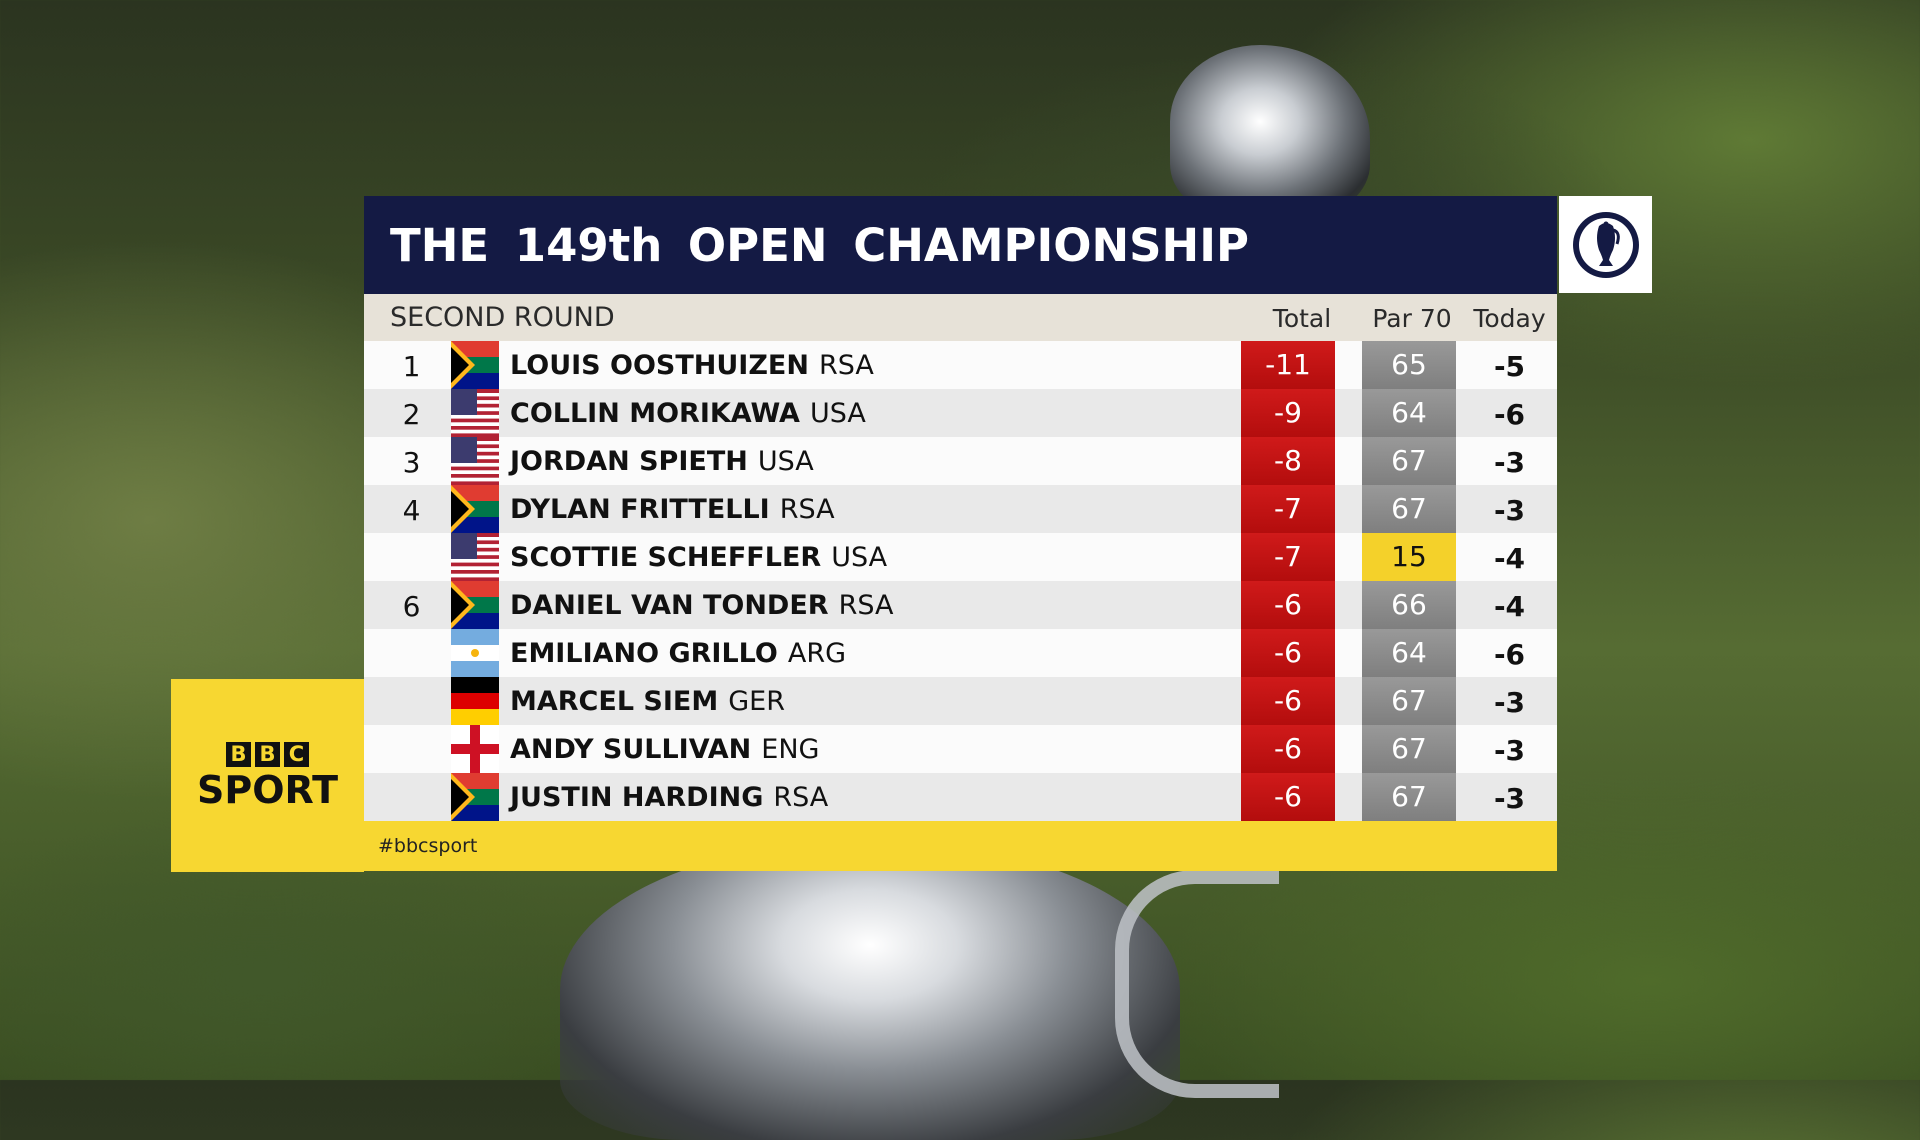 This screenshot has height=1140, width=1920. What do you see at coordinates (502, 317) in the screenshot?
I see `round-label: SECOND ROUND` at bounding box center [502, 317].